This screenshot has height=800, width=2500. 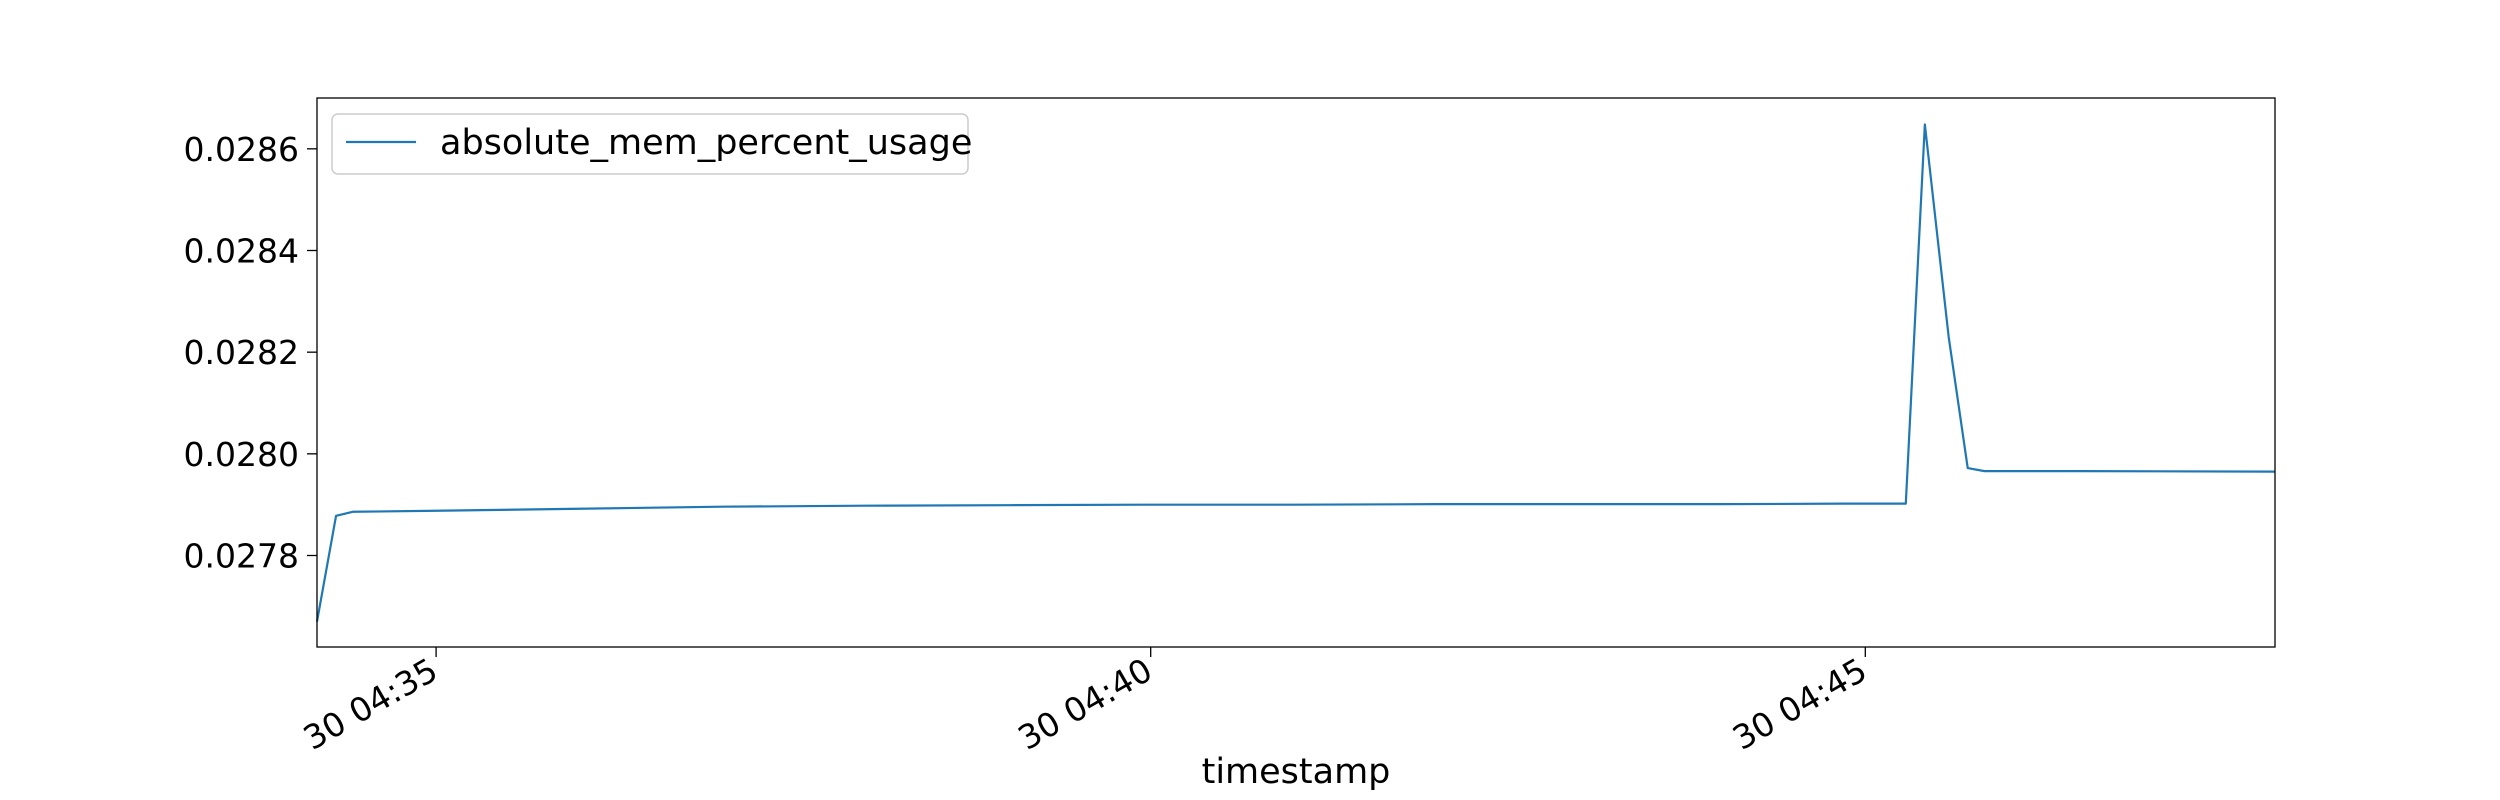 I want to click on y-tick-label: 0.0282, so click(x=241, y=352).